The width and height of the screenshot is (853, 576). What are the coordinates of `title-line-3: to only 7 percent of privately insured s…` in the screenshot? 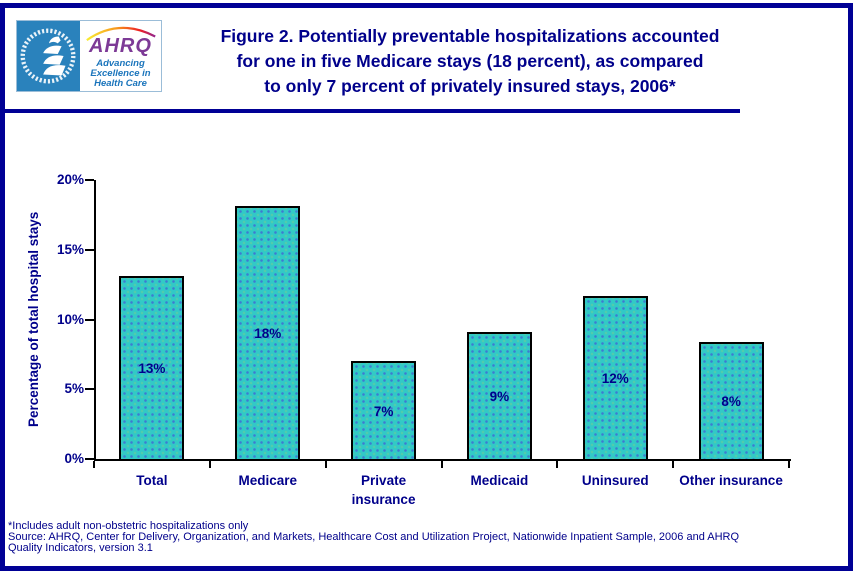 It's located at (470, 86).